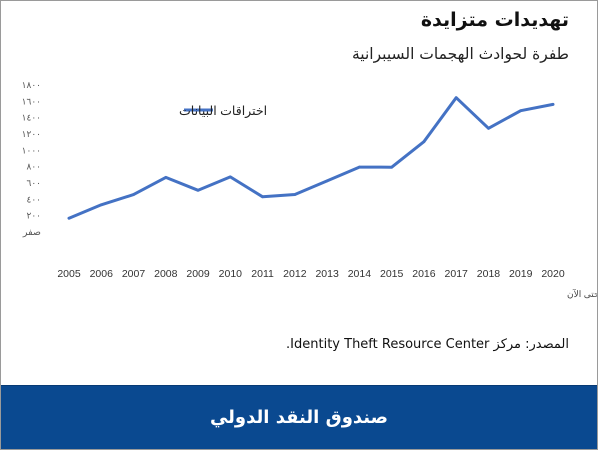 This screenshot has height=450, width=598. What do you see at coordinates (582, 294) in the screenshot?
I see `x-axis-label: السنة حتى الآن` at bounding box center [582, 294].